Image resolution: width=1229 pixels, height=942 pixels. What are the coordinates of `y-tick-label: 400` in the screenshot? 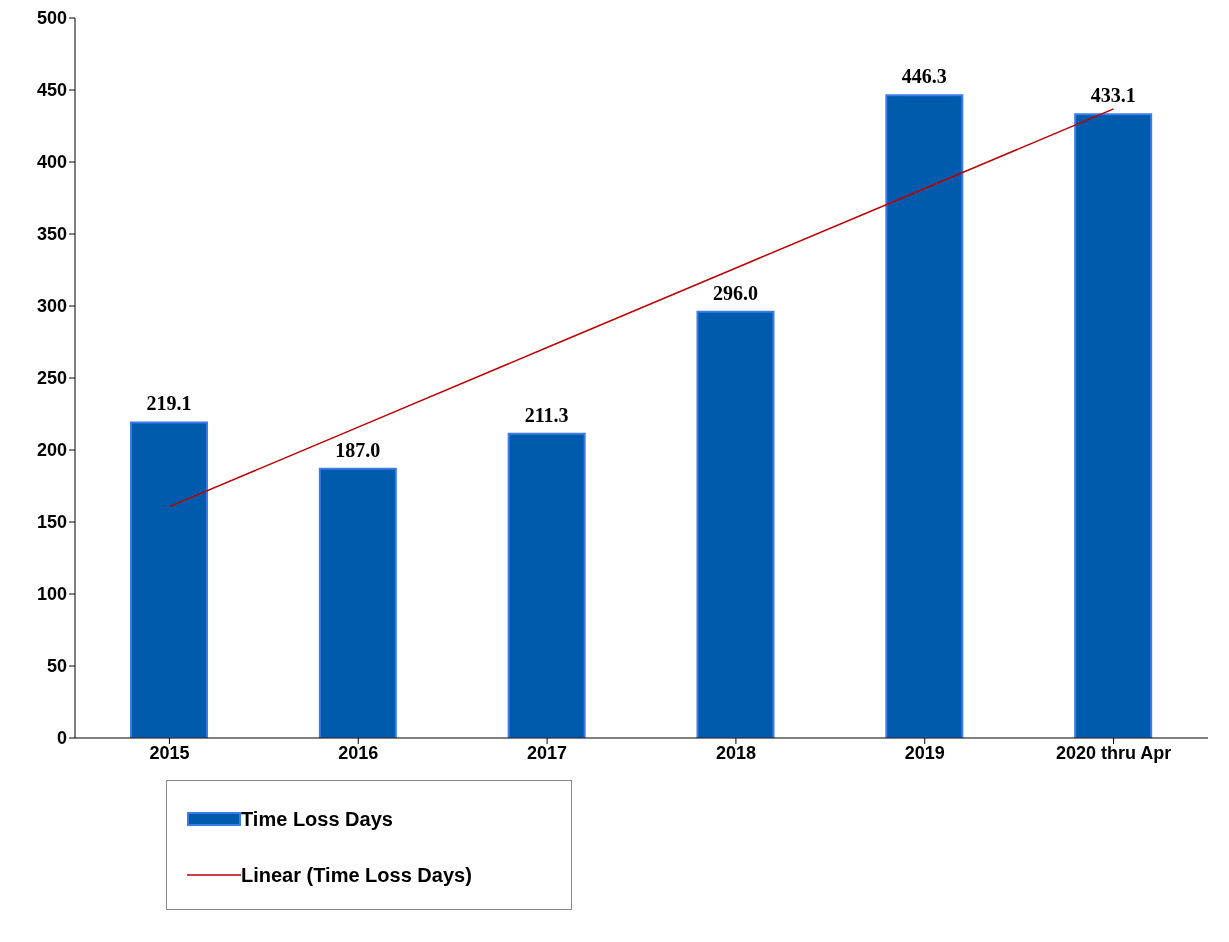 It's located at (51, 162).